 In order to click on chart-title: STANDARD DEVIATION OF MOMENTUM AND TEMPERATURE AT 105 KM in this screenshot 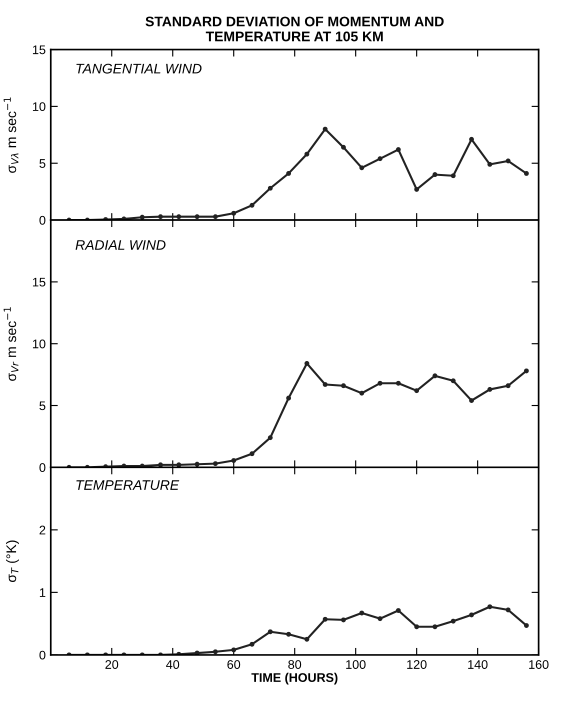, I will do `click(295, 29)`.